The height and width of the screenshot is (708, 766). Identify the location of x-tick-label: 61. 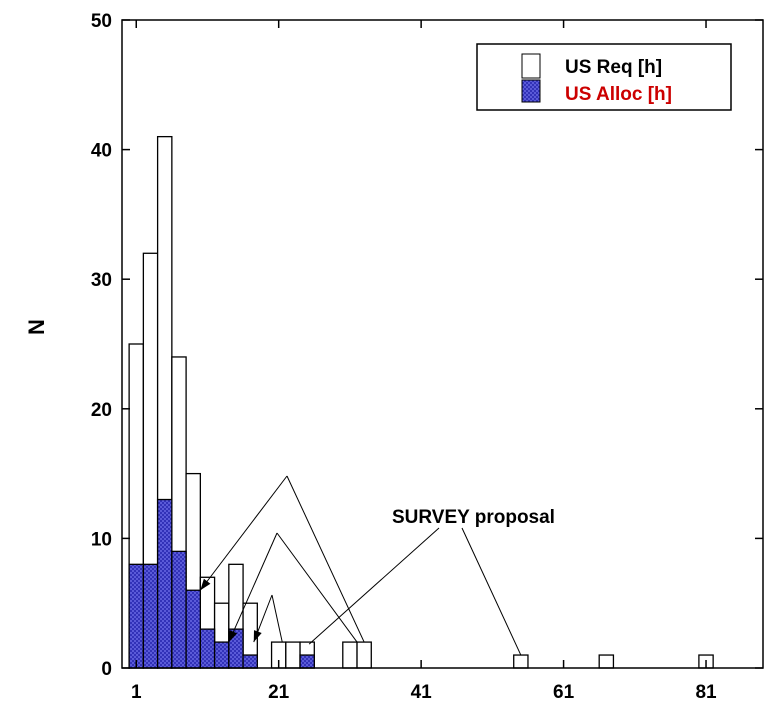
(564, 692).